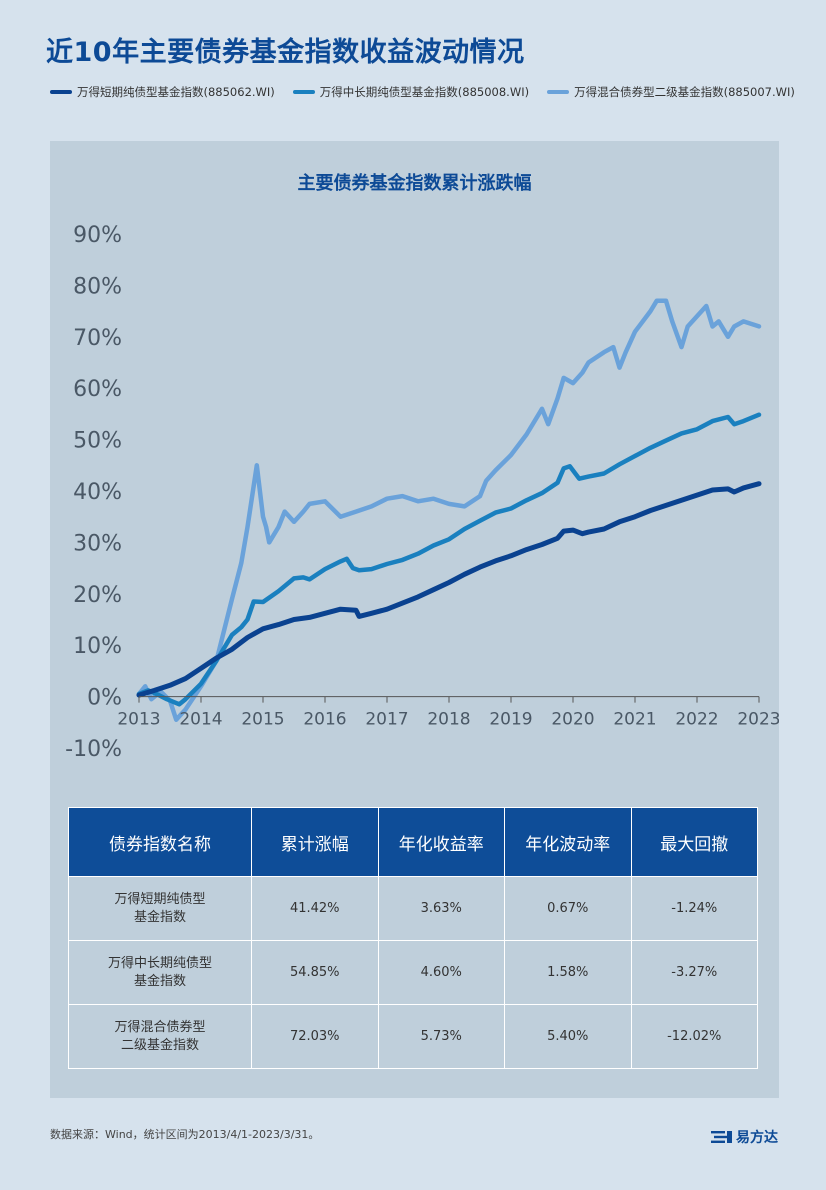 Image resolution: width=826 pixels, height=1190 pixels. Describe the element at coordinates (441, 908) in the screenshot. I see `cell-annual-return: 3.63%` at that location.